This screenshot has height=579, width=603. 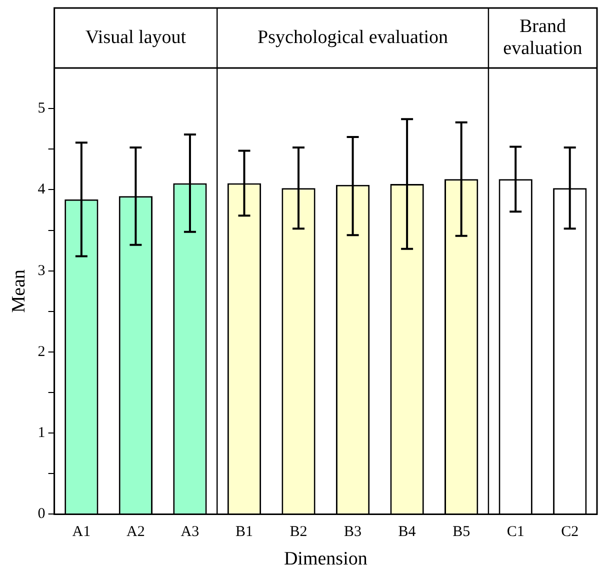 What do you see at coordinates (136, 37) in the screenshot?
I see `text: Visual layout` at bounding box center [136, 37].